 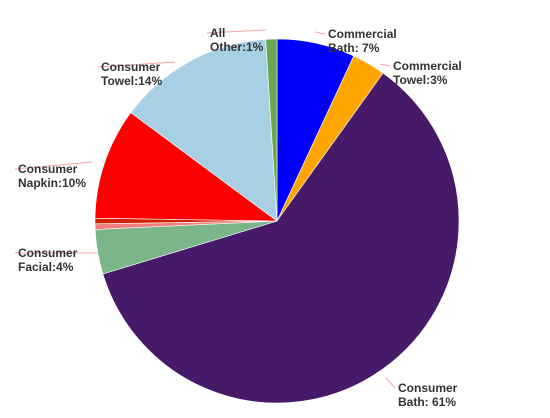 What do you see at coordinates (271, 130) in the screenshot?
I see `pie-slice-all-other` at bounding box center [271, 130].